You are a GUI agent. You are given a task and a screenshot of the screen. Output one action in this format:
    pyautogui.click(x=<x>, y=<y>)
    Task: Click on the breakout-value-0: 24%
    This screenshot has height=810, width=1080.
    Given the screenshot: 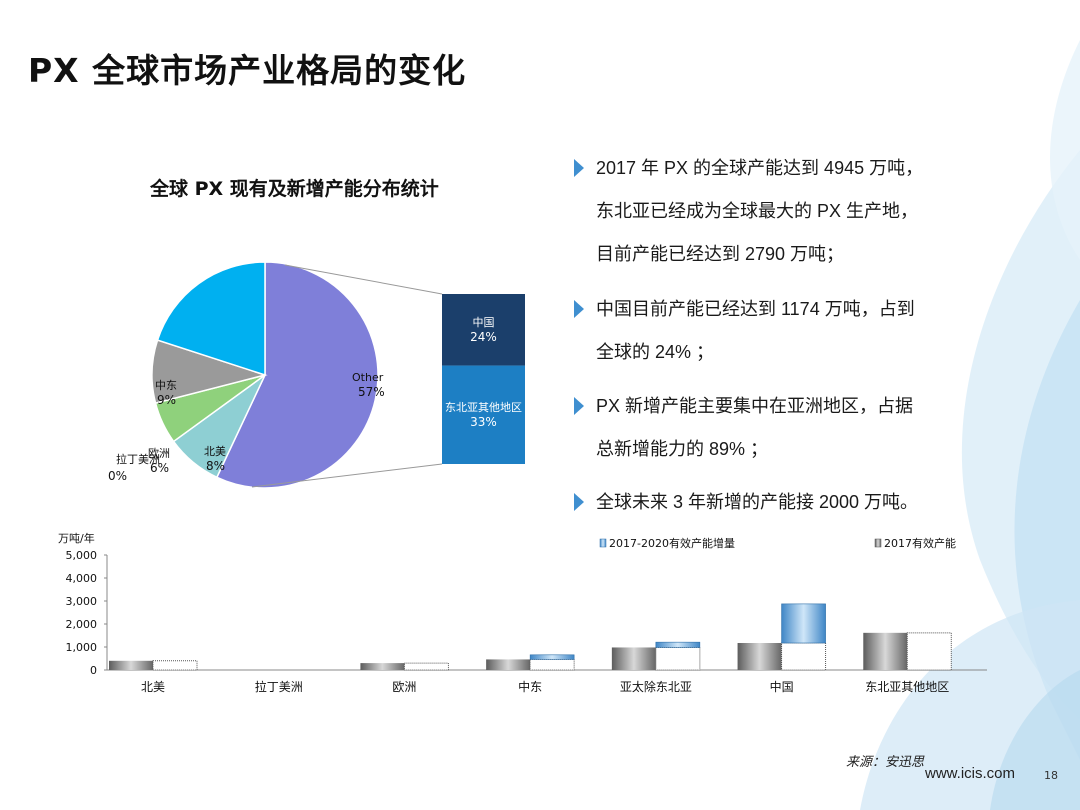 What is the action you would take?
    pyautogui.click(x=483, y=337)
    